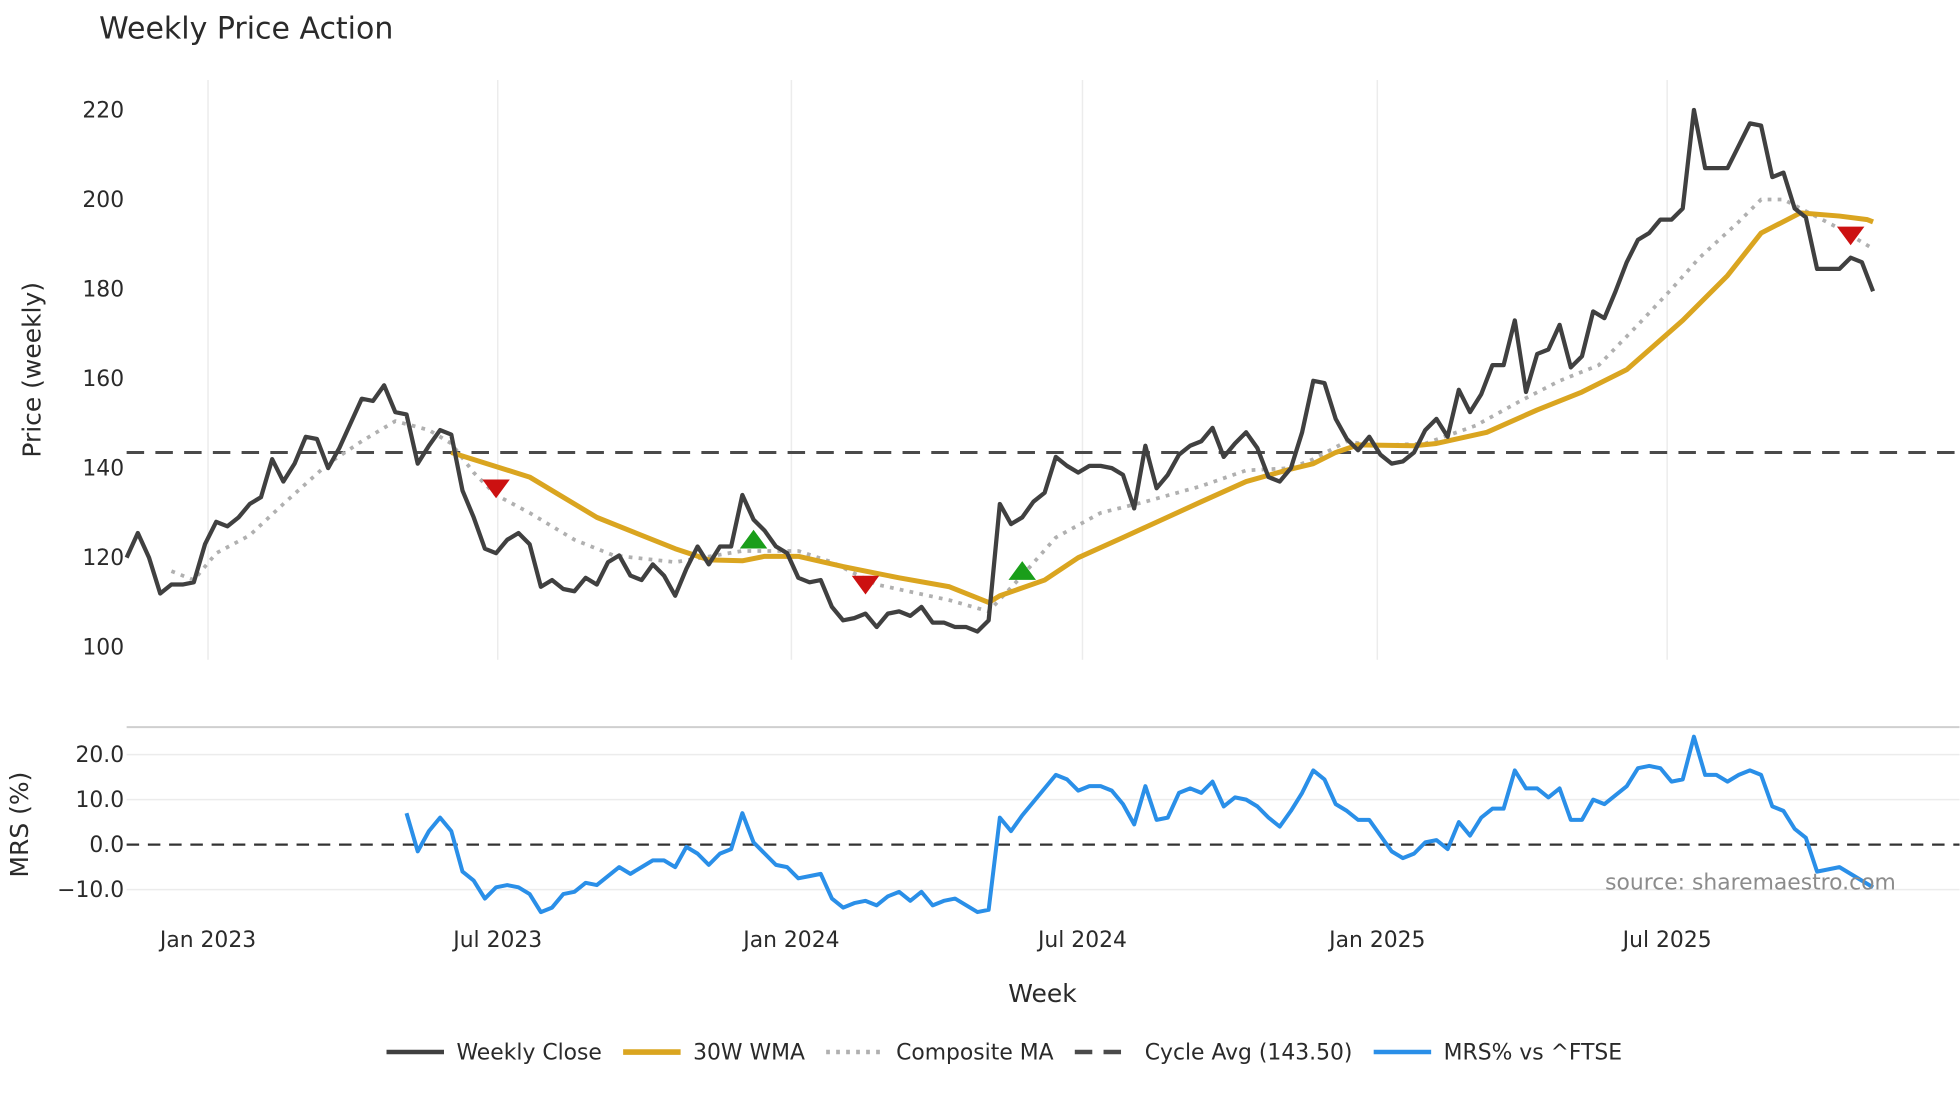  What do you see at coordinates (90, 823) in the screenshot?
I see `mrs-y-axis: −10.0 0.0 10.0 20.0` at bounding box center [90, 823].